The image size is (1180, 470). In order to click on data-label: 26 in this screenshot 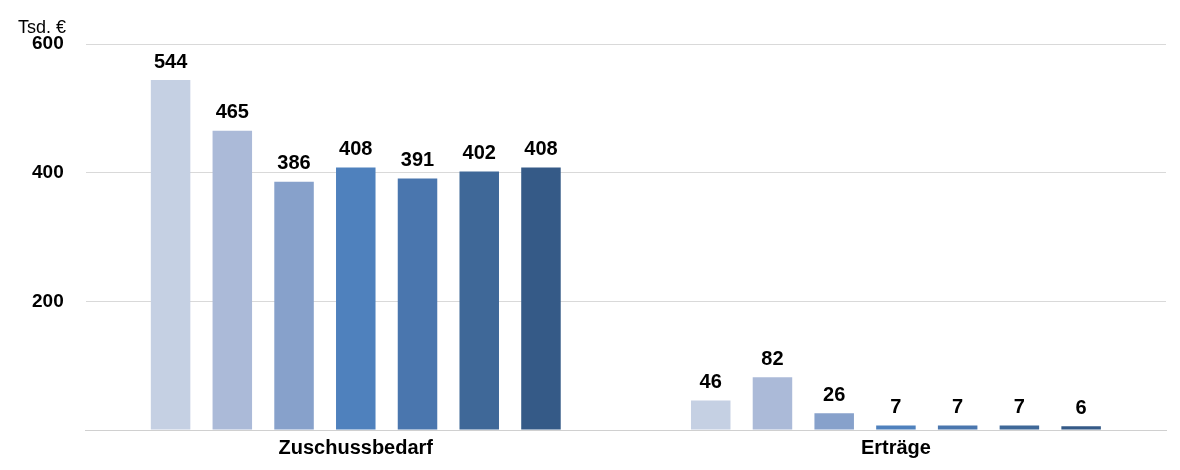, I will do `click(834, 393)`.